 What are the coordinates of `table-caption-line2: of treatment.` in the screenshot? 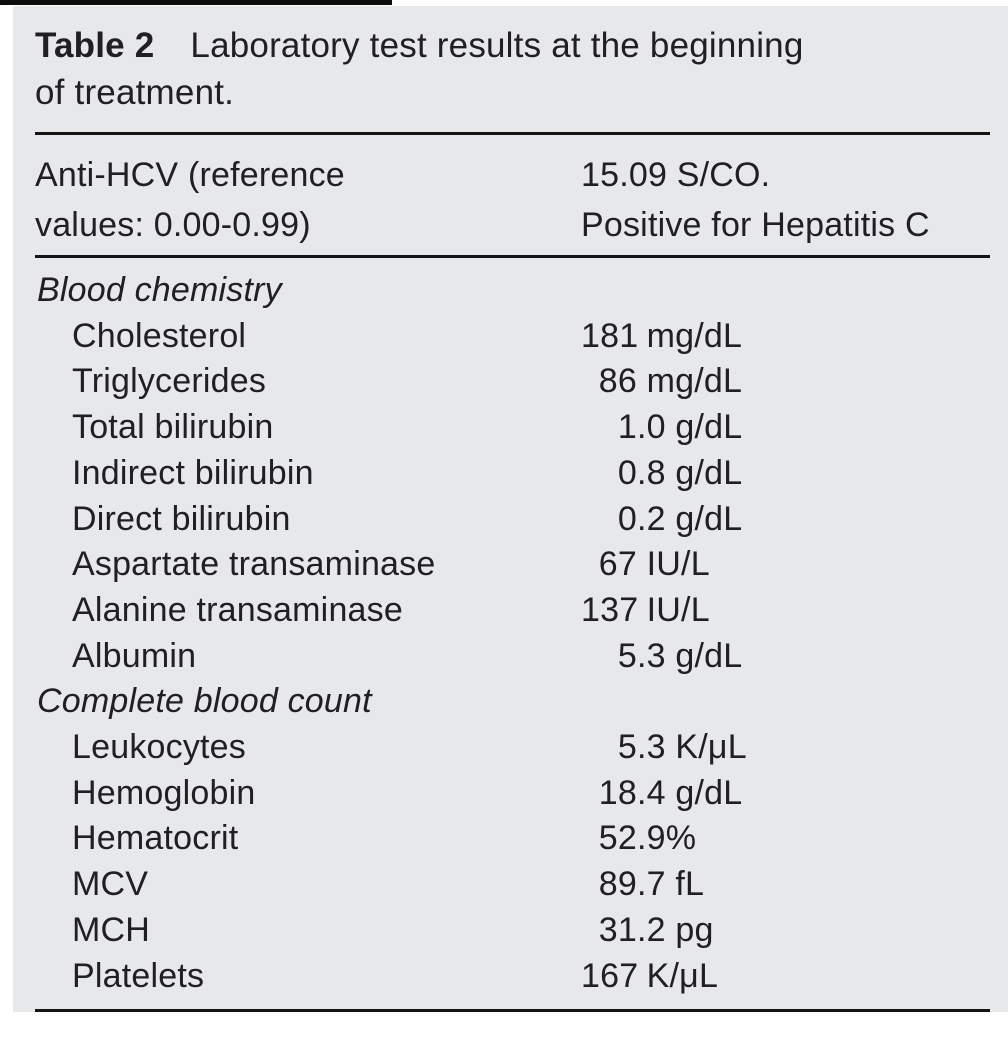 It's located at (135, 92).